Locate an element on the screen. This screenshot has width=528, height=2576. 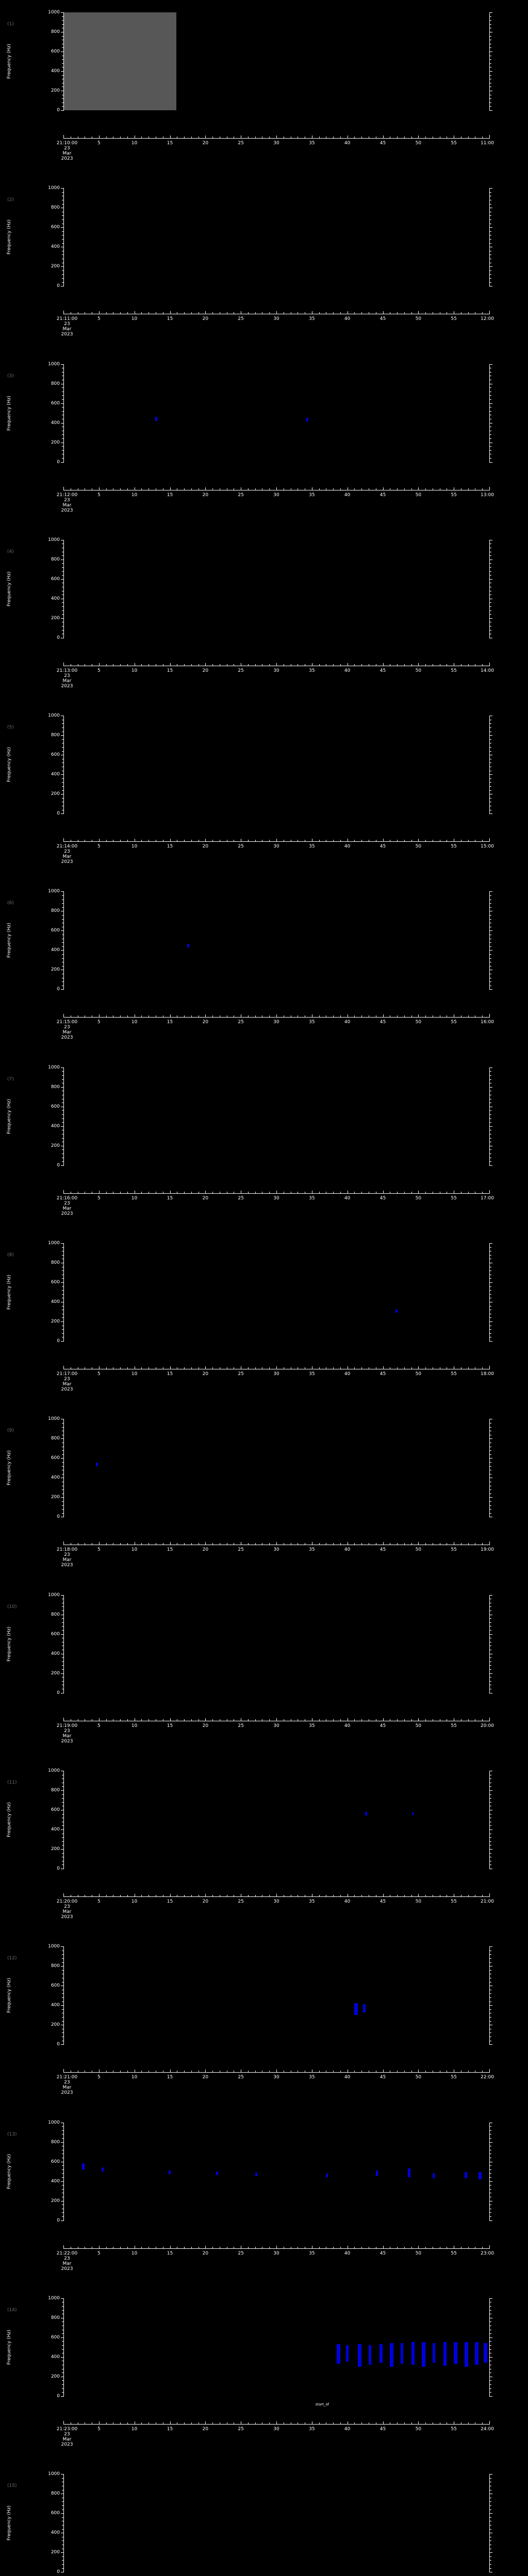
plot-area is located at coordinates (276, 1468).